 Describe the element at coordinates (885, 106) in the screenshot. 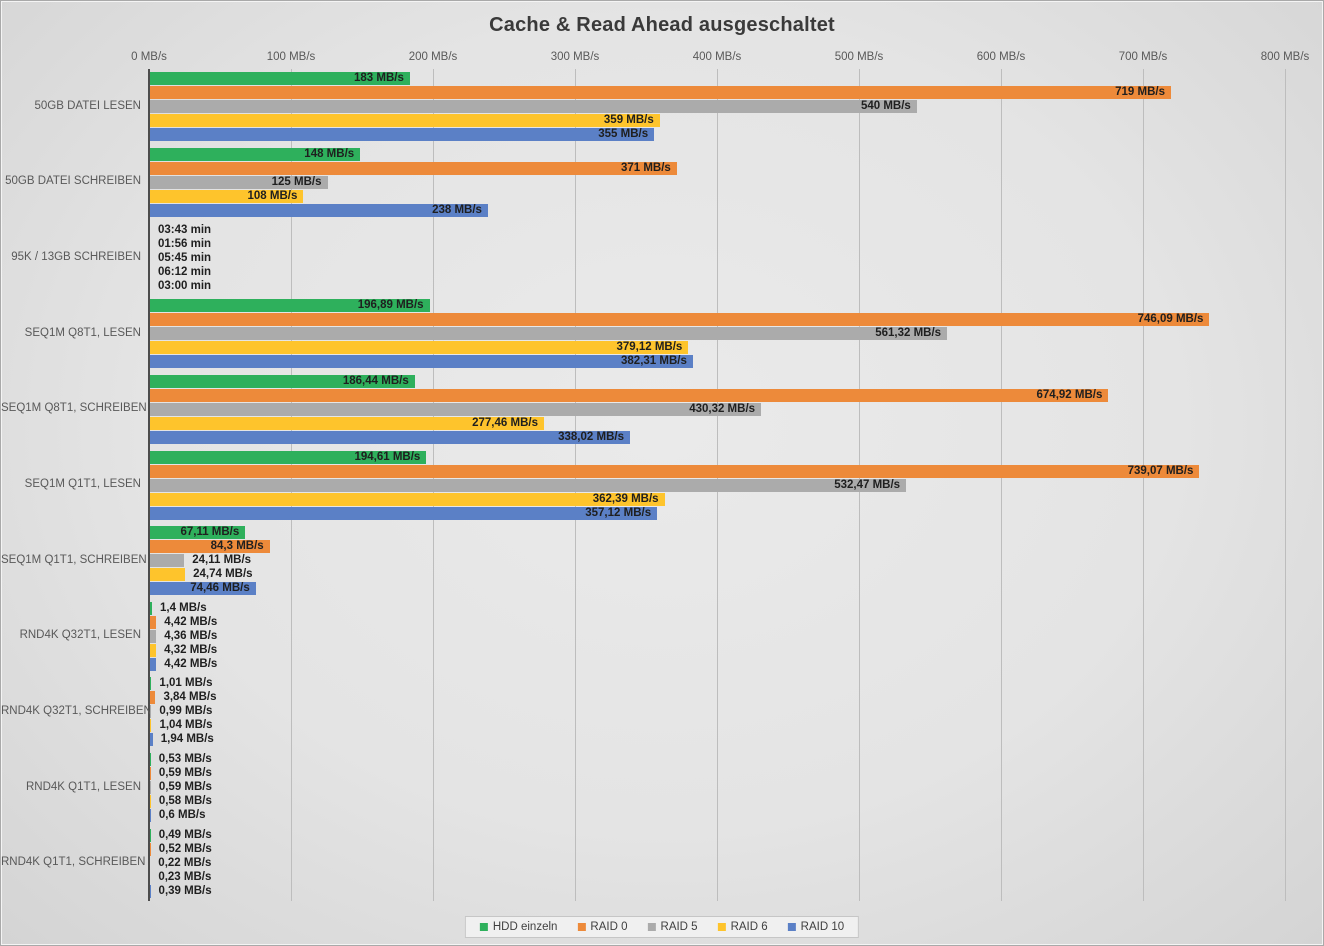

I see `bar-value-label: 540 MB/s` at that location.